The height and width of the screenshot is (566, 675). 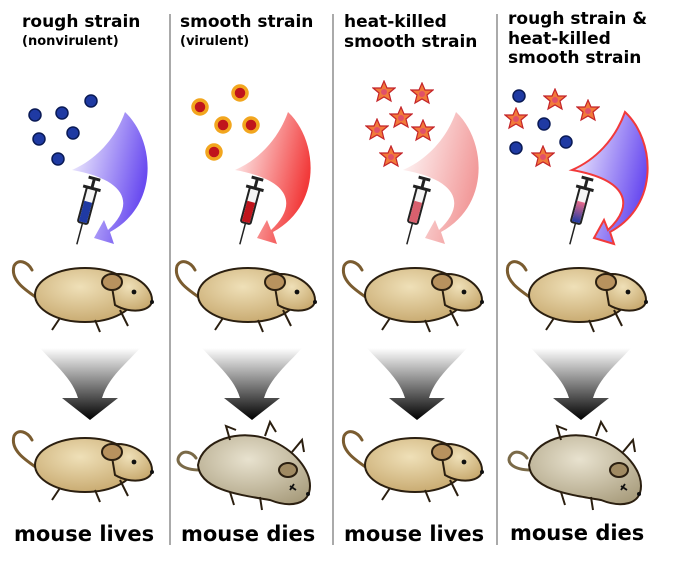 What do you see at coordinates (110, 178) in the screenshot?
I see `panel-1-arrow` at bounding box center [110, 178].